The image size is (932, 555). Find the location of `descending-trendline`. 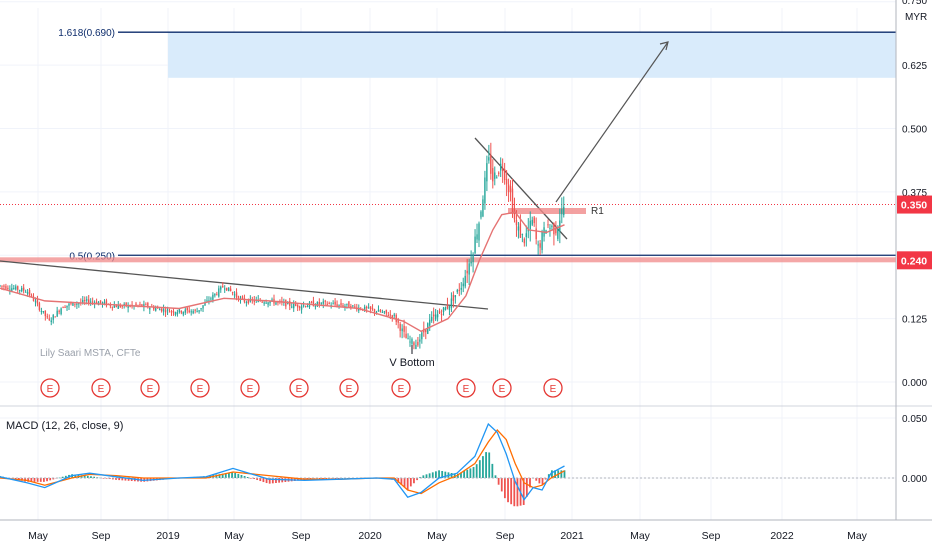

descending-trendline is located at coordinates (244, 285).